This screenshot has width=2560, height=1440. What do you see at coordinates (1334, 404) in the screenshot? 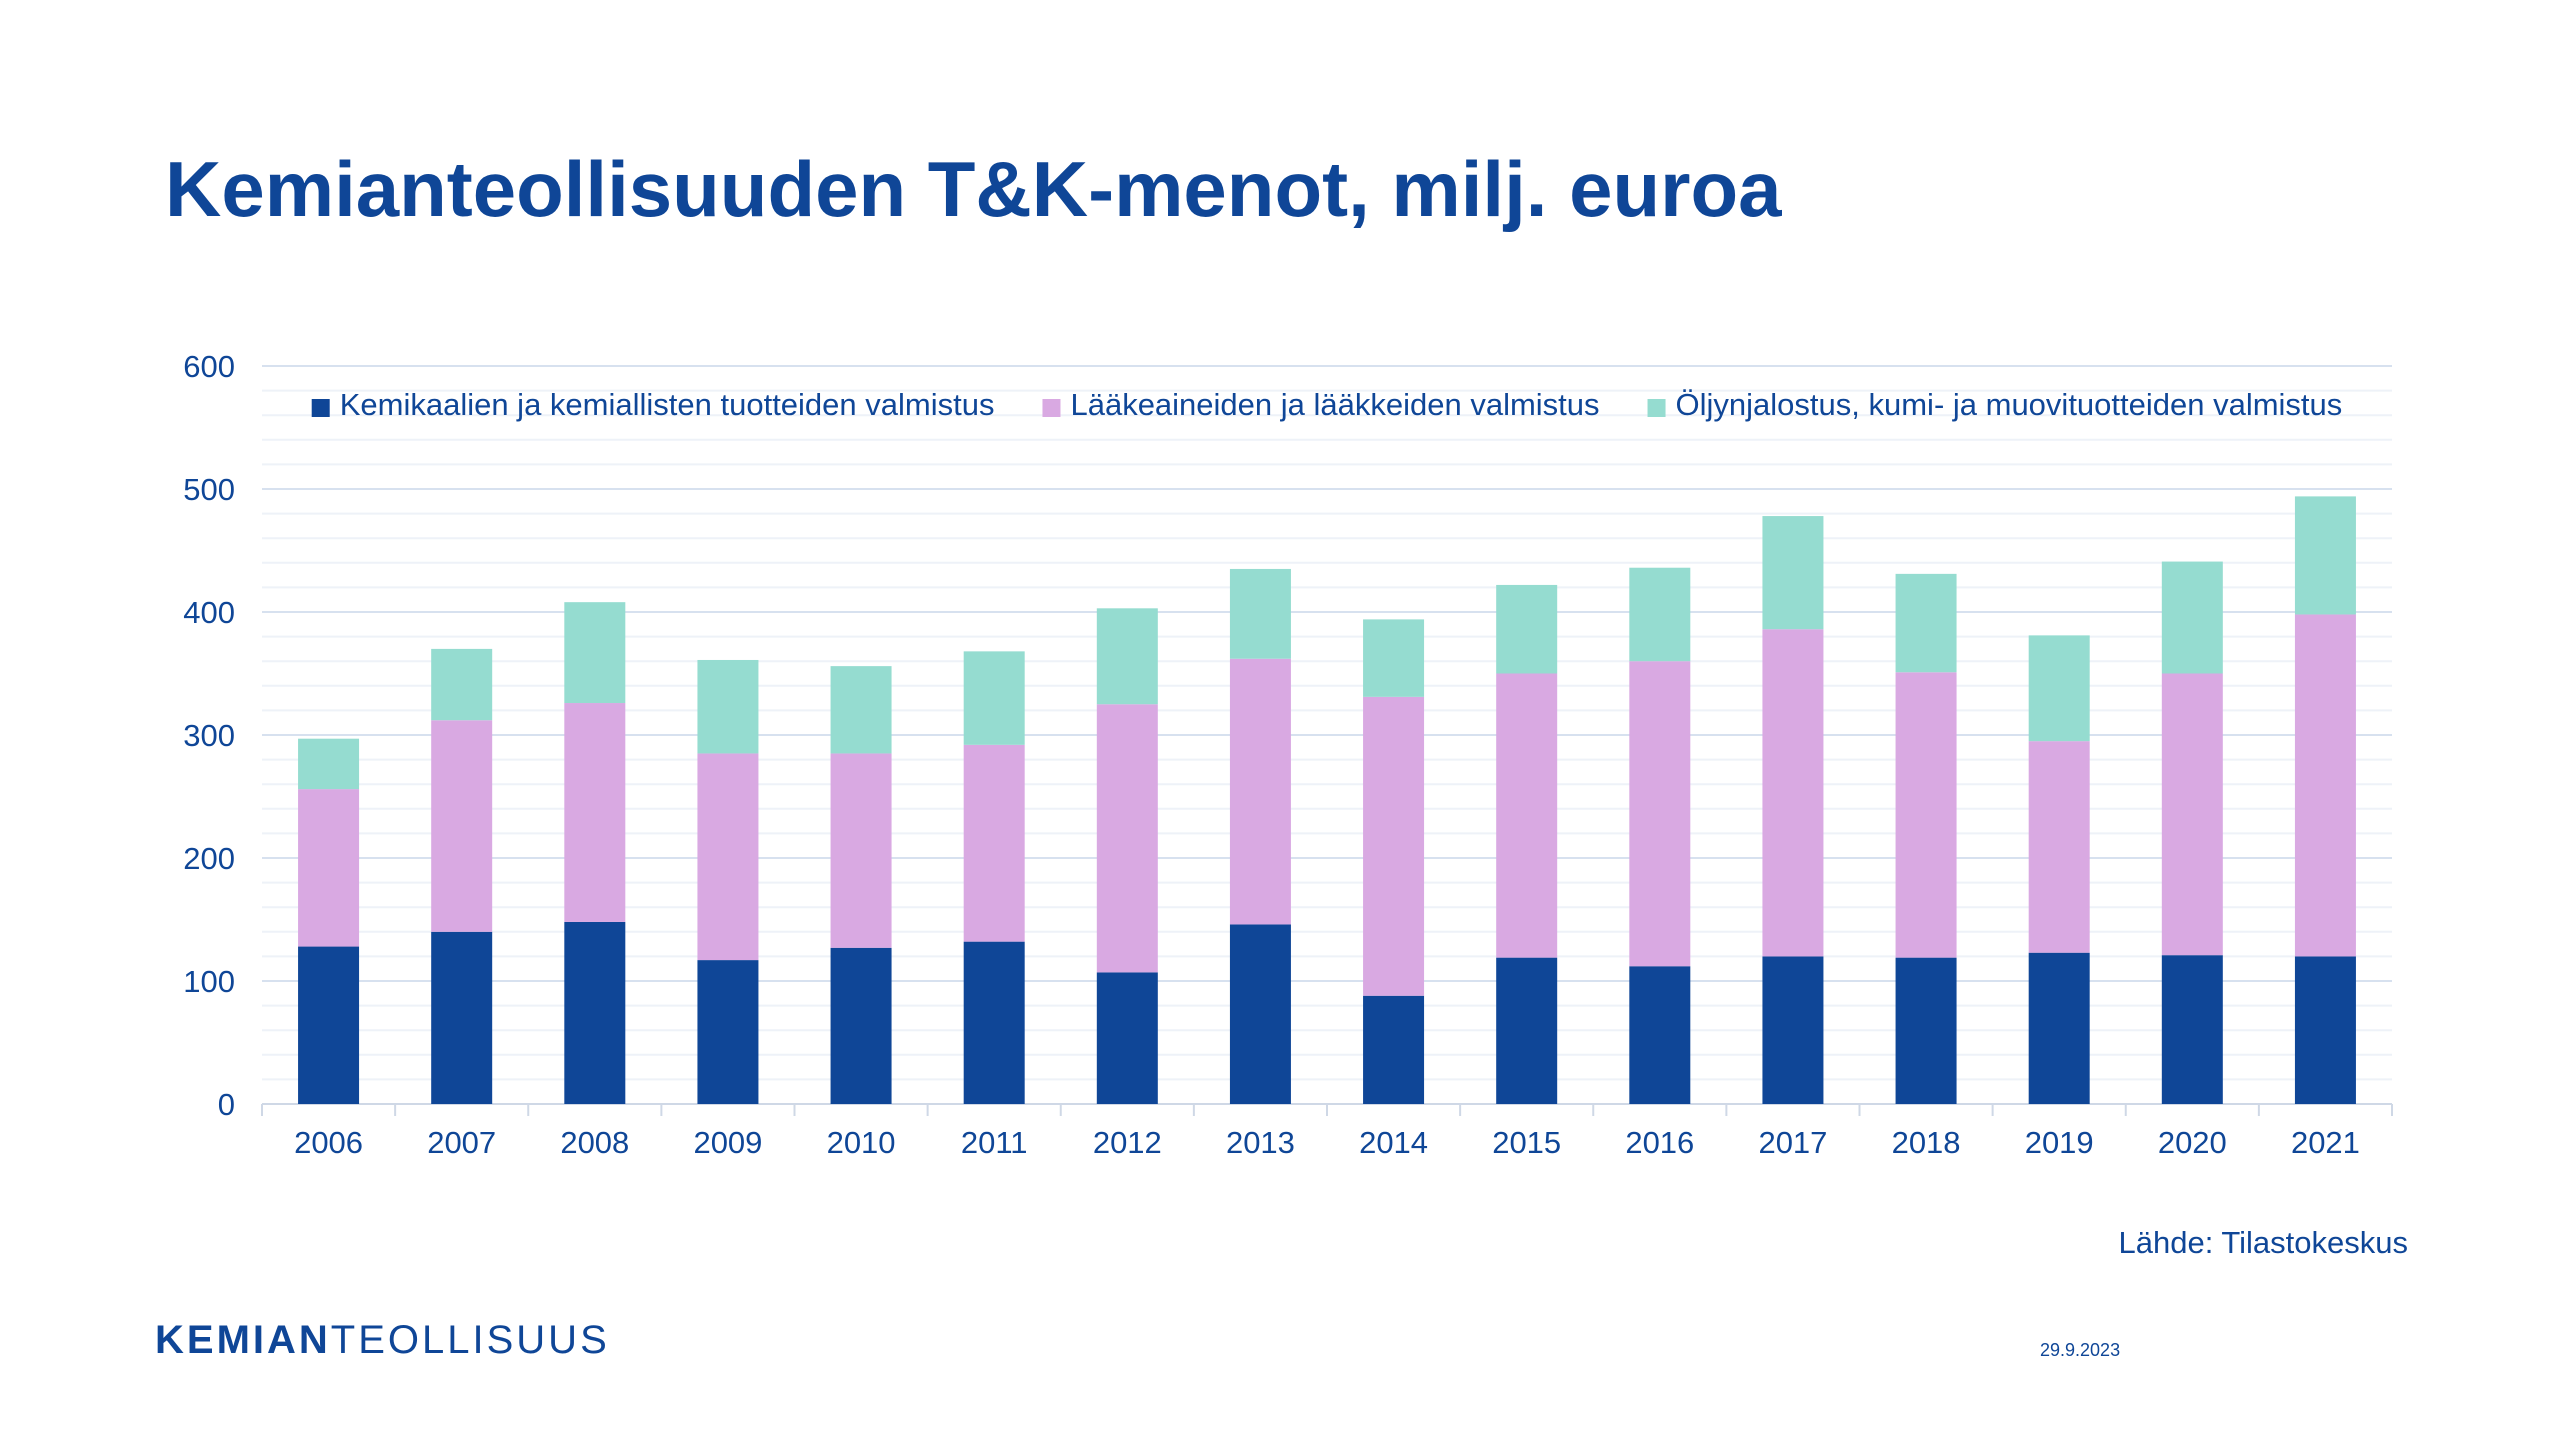
I see `legend-label: Lääkeaineiden ja lääkkeiden valmistus` at bounding box center [1334, 404].